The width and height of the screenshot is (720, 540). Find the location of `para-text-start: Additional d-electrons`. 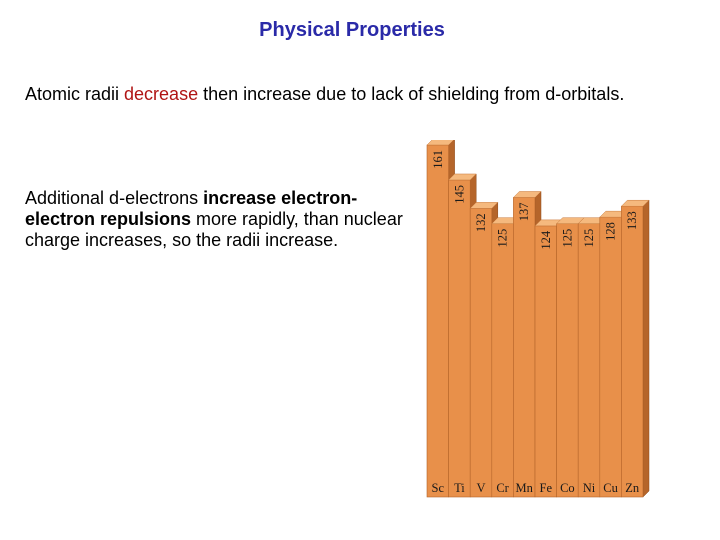

para-text-start: Additional d-electrons is located at coordinates (114, 198).